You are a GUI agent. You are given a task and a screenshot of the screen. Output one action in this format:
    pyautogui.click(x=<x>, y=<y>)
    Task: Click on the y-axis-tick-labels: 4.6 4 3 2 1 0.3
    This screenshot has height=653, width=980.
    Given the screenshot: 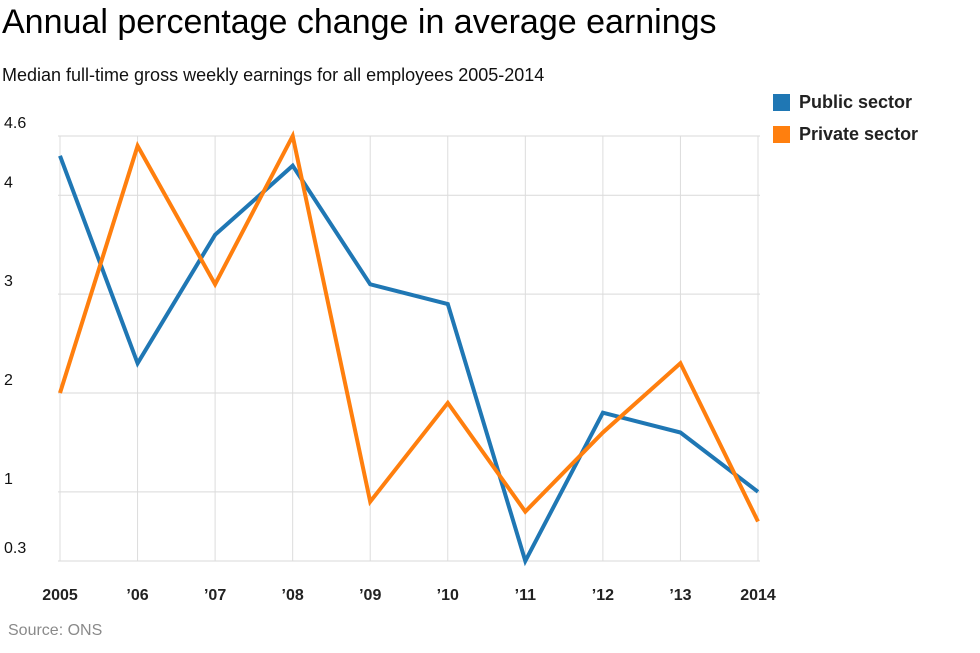 What is the action you would take?
    pyautogui.click(x=15, y=336)
    